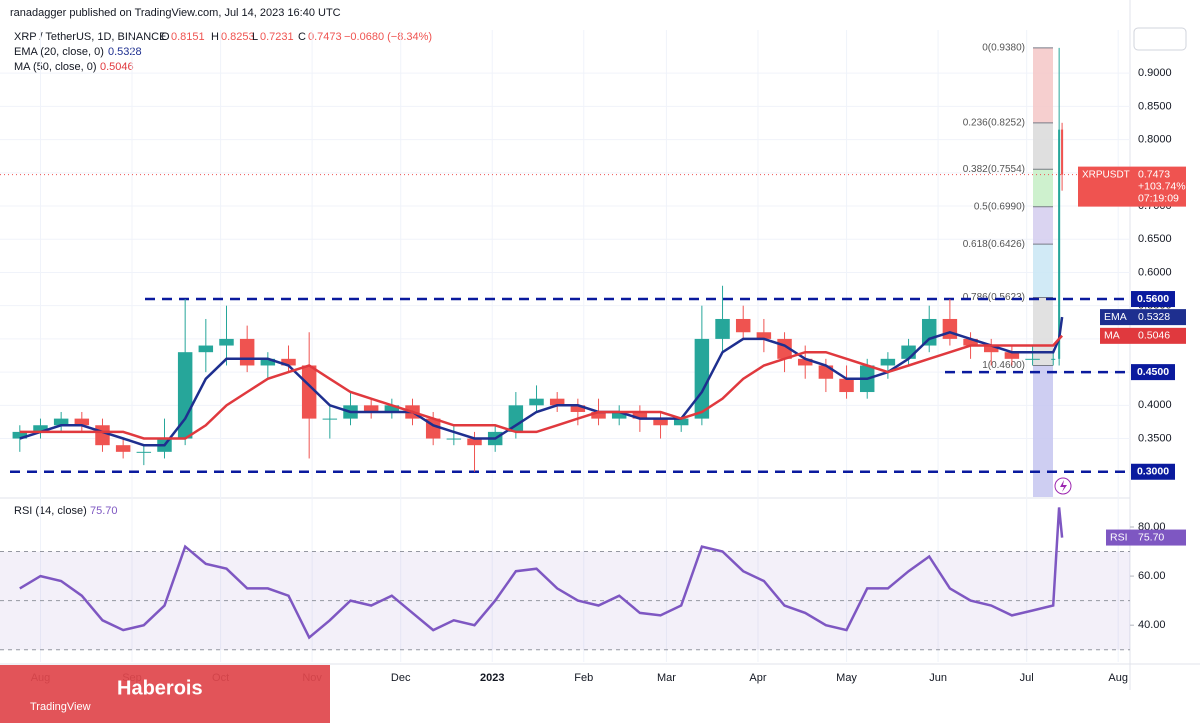  What do you see at coordinates (1115, 317) in the screenshot?
I see `series-tag-name: EMA` at bounding box center [1115, 317].